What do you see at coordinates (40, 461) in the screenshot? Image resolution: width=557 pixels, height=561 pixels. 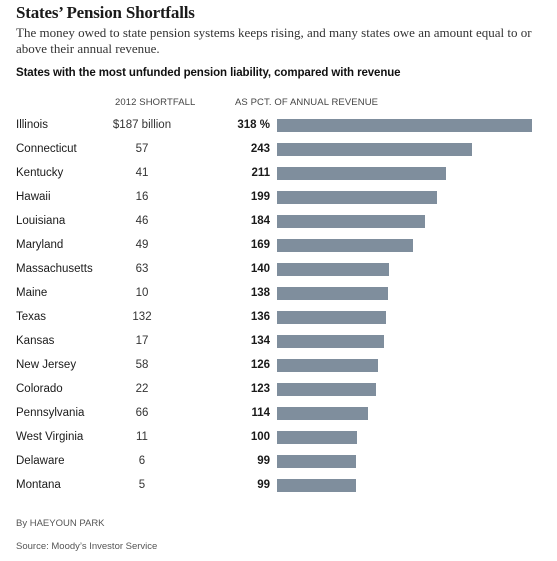 I see `state-label: Delaware` at bounding box center [40, 461].